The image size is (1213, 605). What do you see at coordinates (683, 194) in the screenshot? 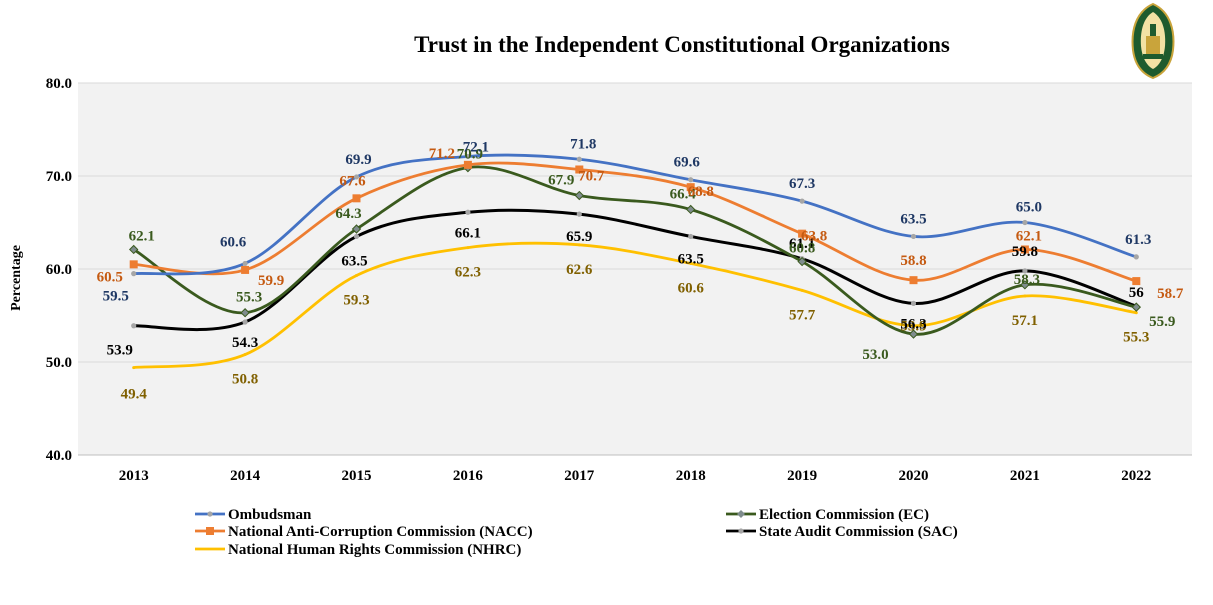
I see `data-label: 66.4` at bounding box center [683, 194].